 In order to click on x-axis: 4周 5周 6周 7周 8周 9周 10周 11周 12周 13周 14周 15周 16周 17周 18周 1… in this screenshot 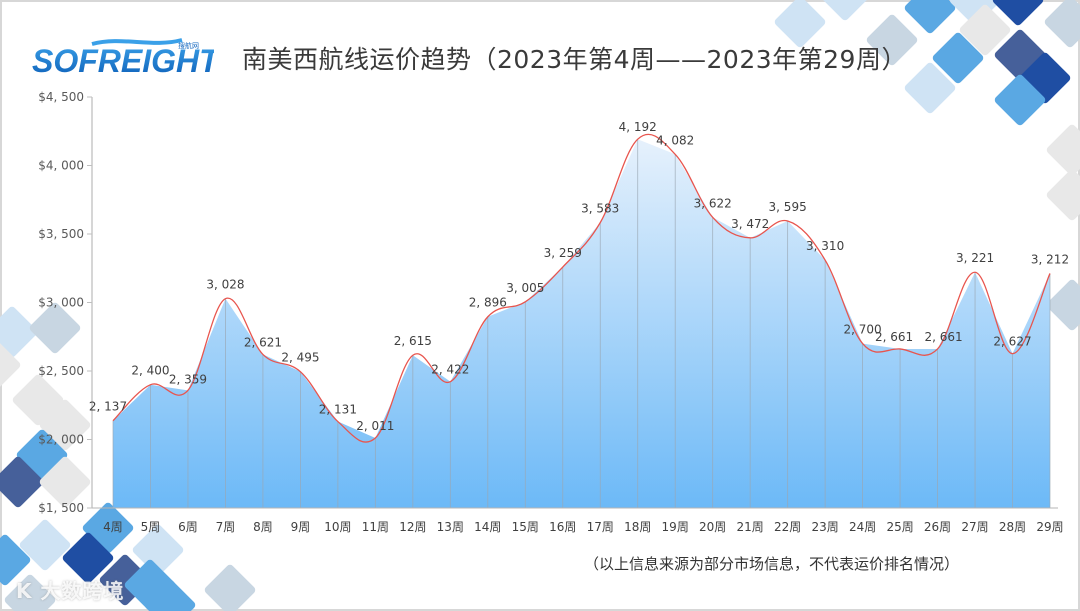, I will do `click(578, 520)`.